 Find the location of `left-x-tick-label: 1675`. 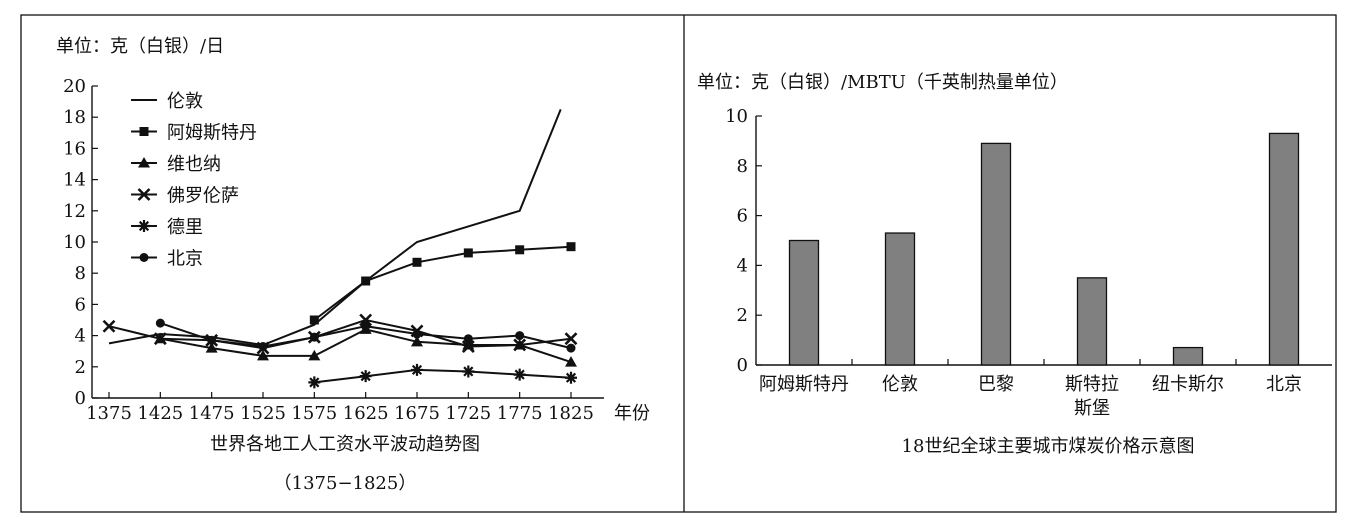

left-x-tick-label: 1675 is located at coordinates (417, 413).